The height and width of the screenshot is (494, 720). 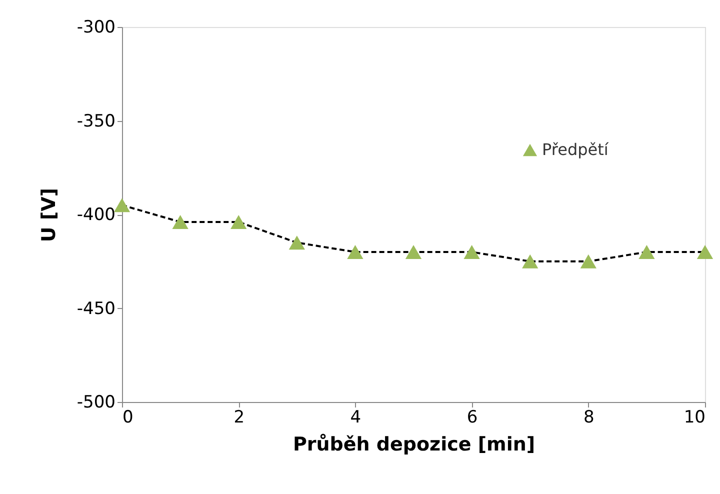 What do you see at coordinates (128, 418) in the screenshot?
I see `x-tick-label: 0` at bounding box center [128, 418].